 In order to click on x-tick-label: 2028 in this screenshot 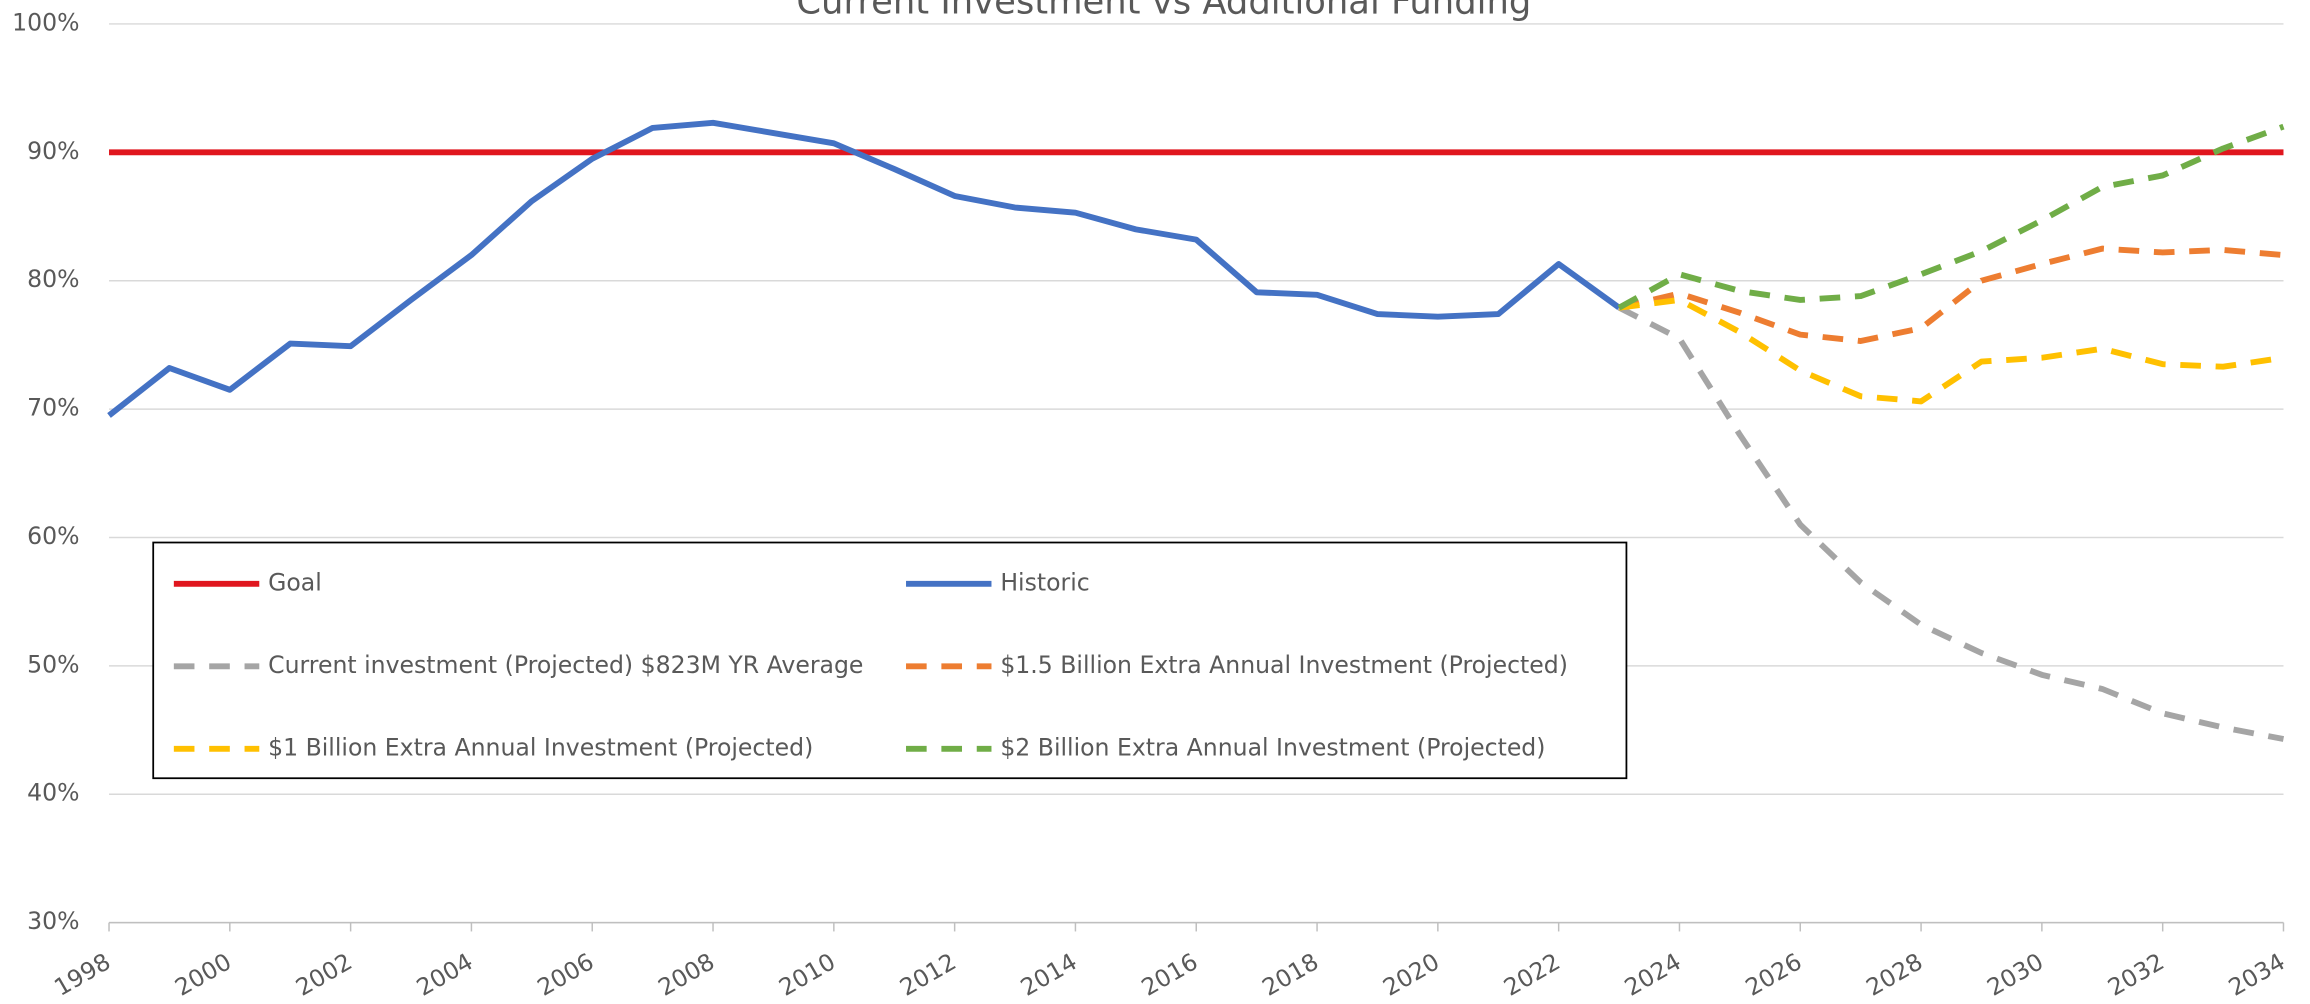, I will do `click(1894, 974)`.